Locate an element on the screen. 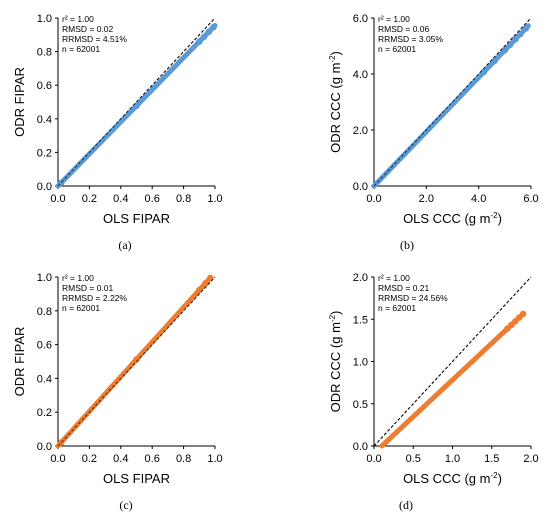  stat-rmsd: RMSD = 0.21 is located at coordinates (404, 288).